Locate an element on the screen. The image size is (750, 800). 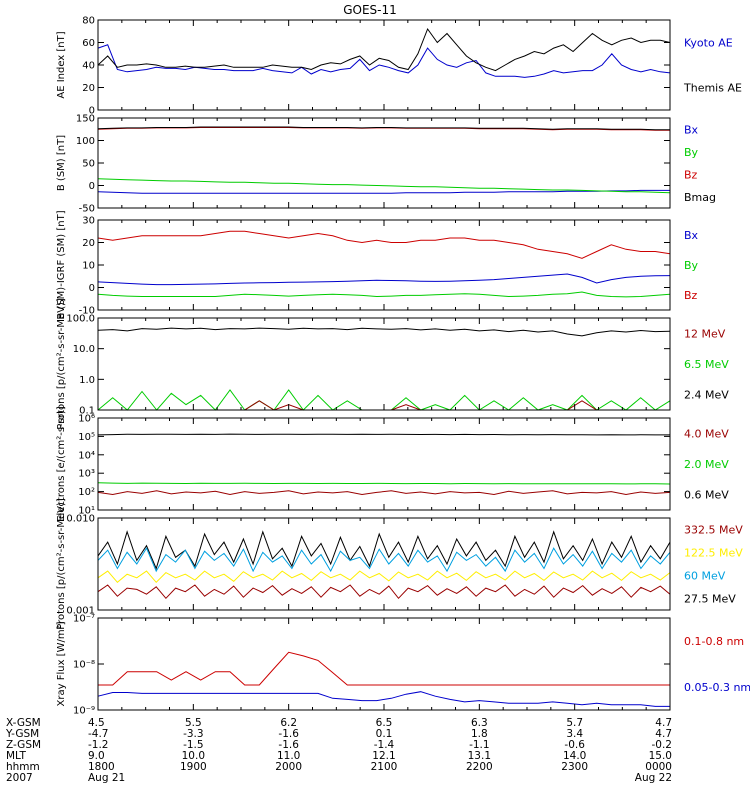
series-line-themis-ae is located at coordinates (384, 49).